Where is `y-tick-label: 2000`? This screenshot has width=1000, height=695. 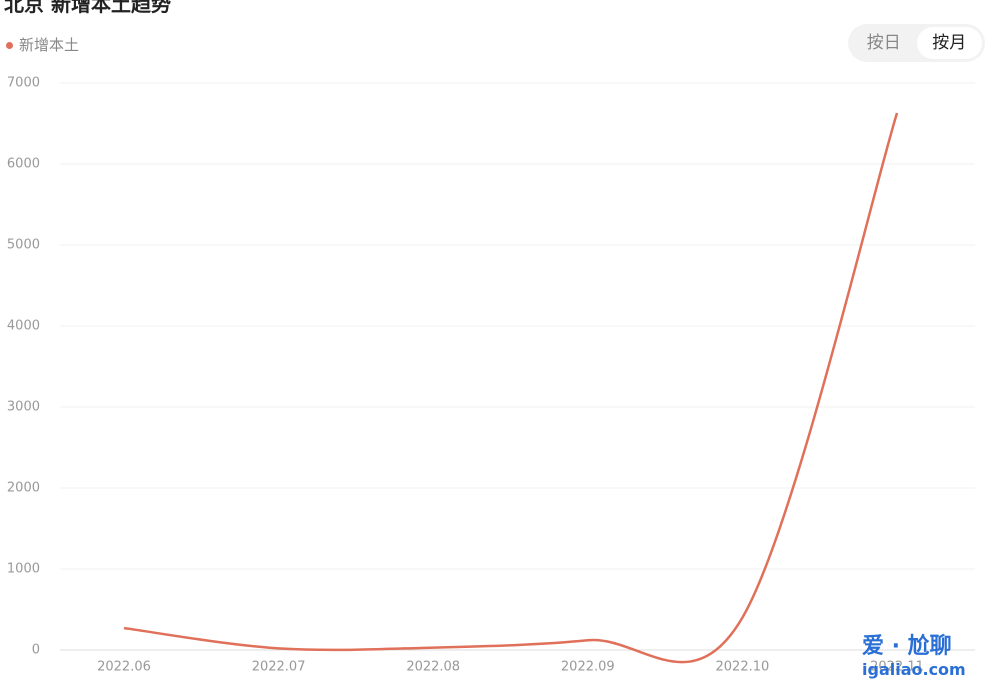
y-tick-label: 2000 is located at coordinates (23, 488).